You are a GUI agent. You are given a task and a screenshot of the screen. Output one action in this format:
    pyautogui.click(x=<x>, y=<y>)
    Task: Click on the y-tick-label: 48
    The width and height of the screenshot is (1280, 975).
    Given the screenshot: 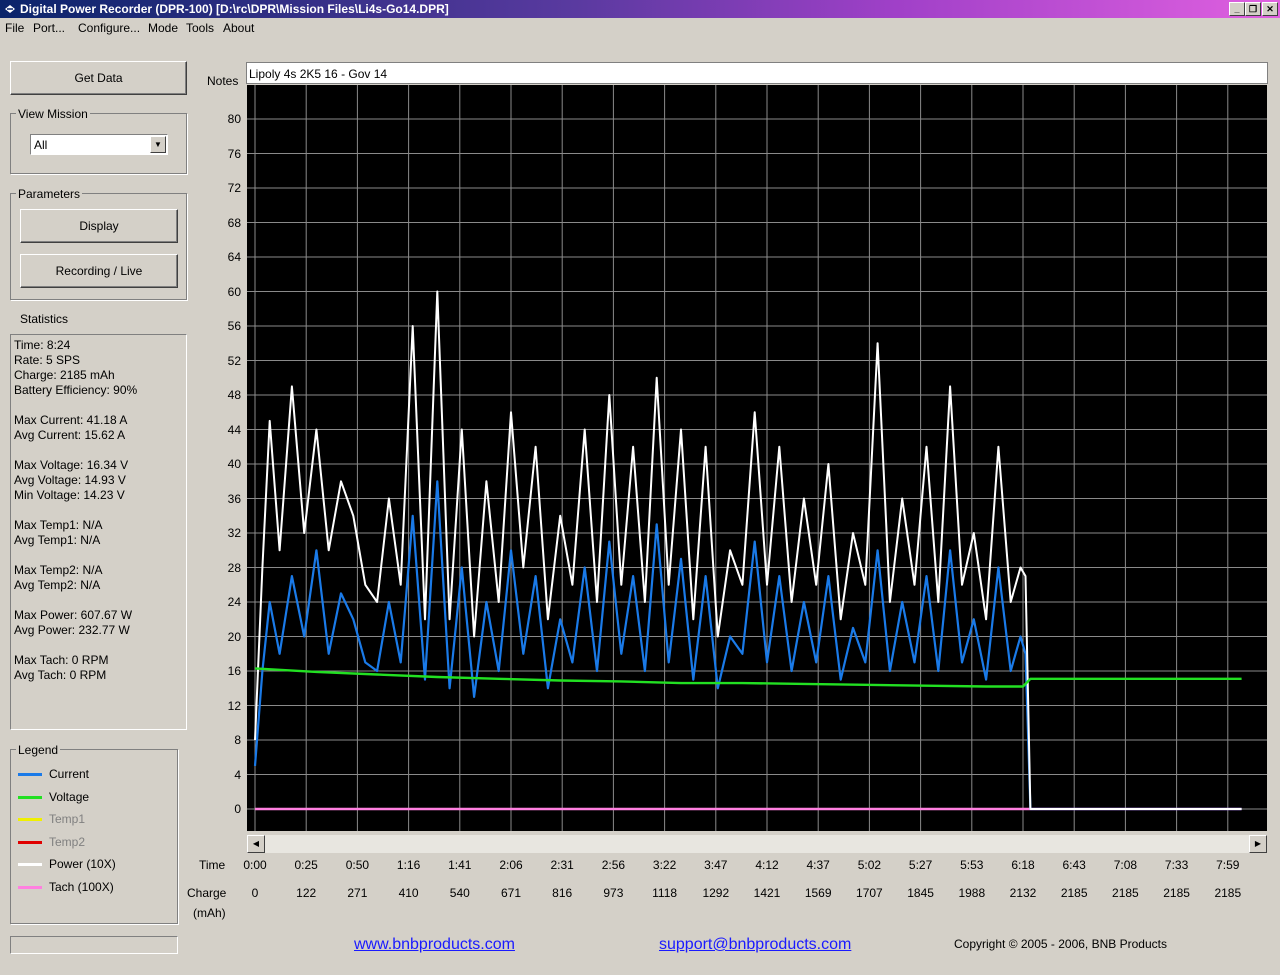 What is the action you would take?
    pyautogui.click(x=234, y=395)
    